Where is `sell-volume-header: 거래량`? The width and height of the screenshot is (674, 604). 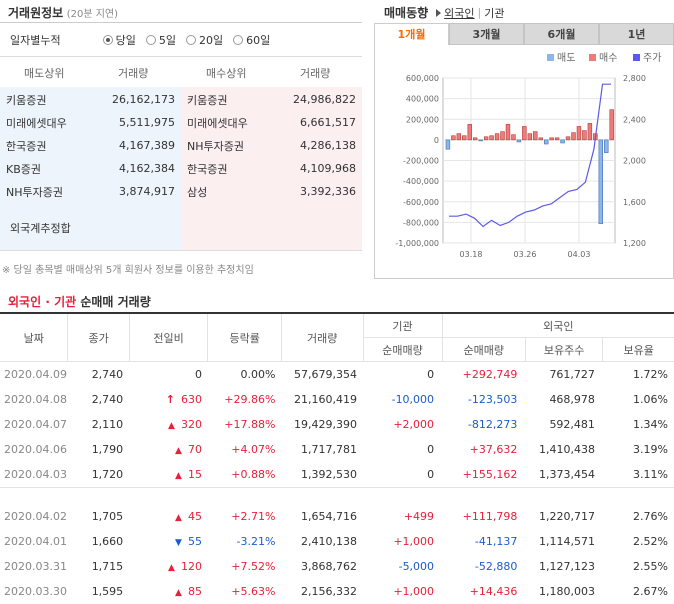
sell-volume-header: 거래량 is located at coordinates (133, 73).